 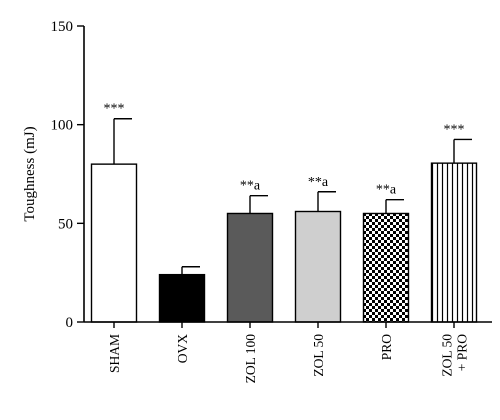 I want to click on x-axis: SHAM OVX ZOL 100 ZOL 50 PRO ZOL 50 + PRO, so click(x=288, y=352).